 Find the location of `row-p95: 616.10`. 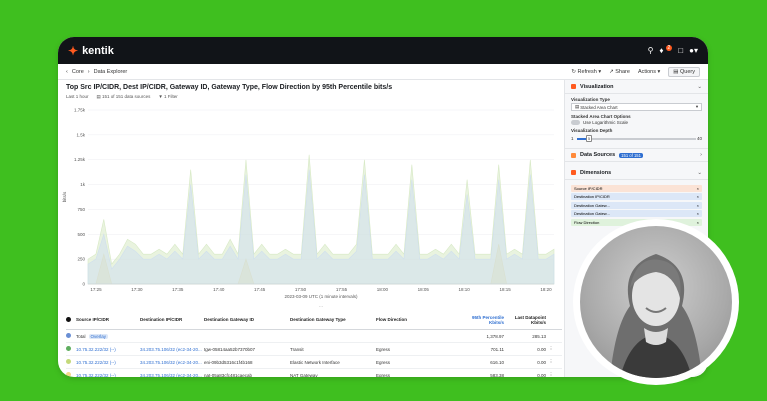

row-p95: 616.10 is located at coordinates (497, 362).